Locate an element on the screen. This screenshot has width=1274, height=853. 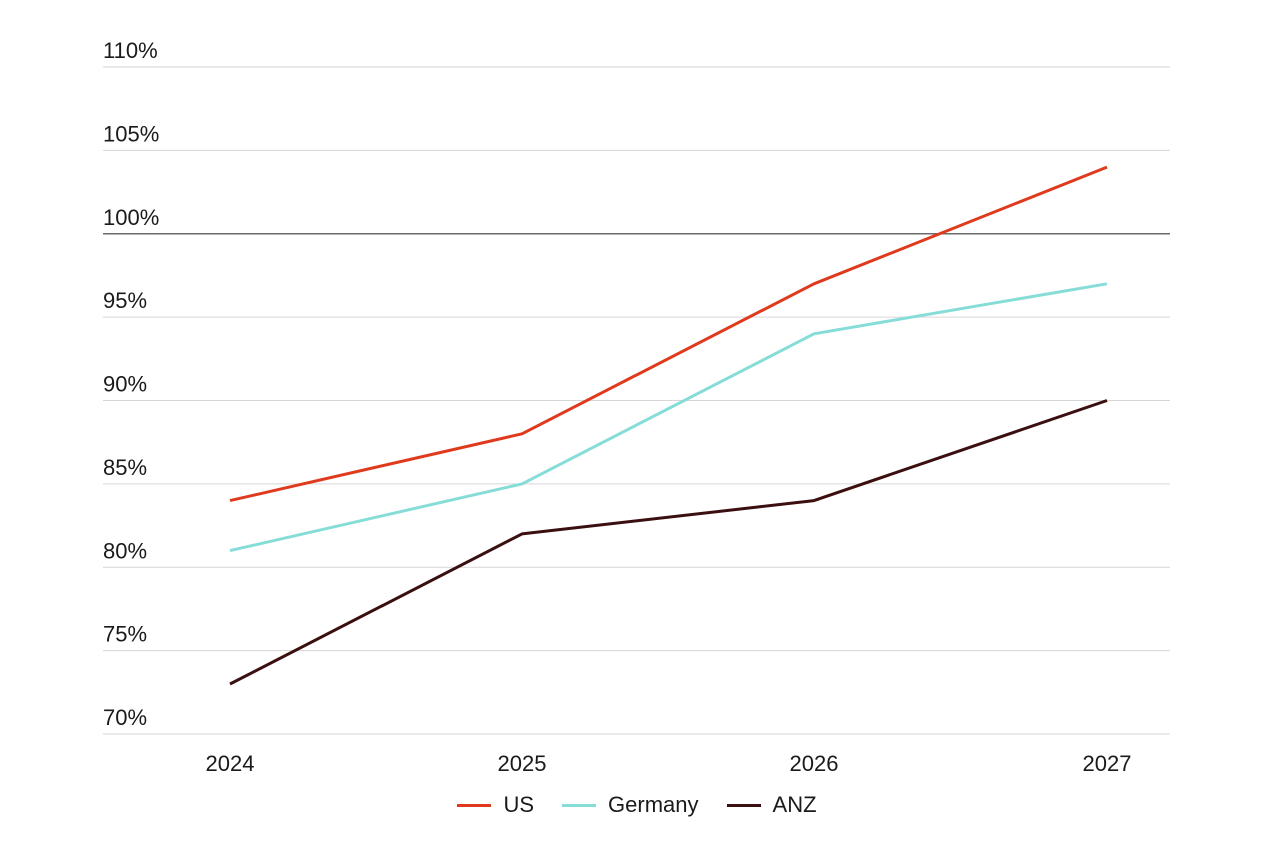
legend-item-anz: ANZ is located at coordinates (771, 805).